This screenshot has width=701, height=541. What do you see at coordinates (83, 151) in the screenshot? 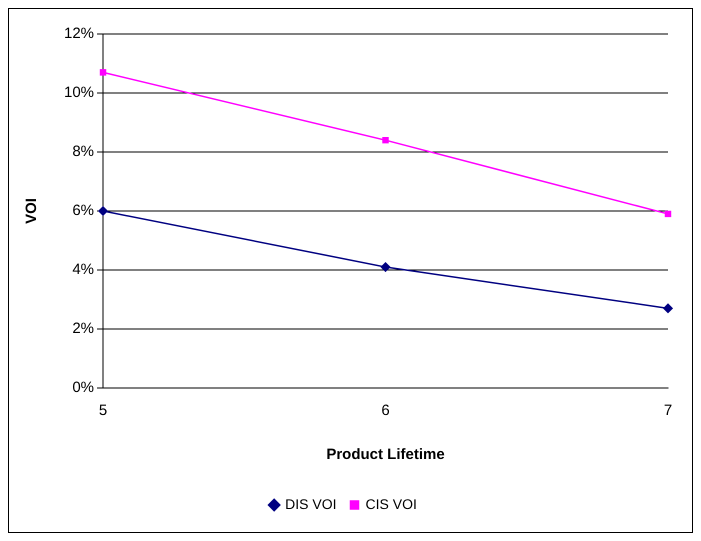
I see `y-tick-label: 8%` at bounding box center [83, 151].